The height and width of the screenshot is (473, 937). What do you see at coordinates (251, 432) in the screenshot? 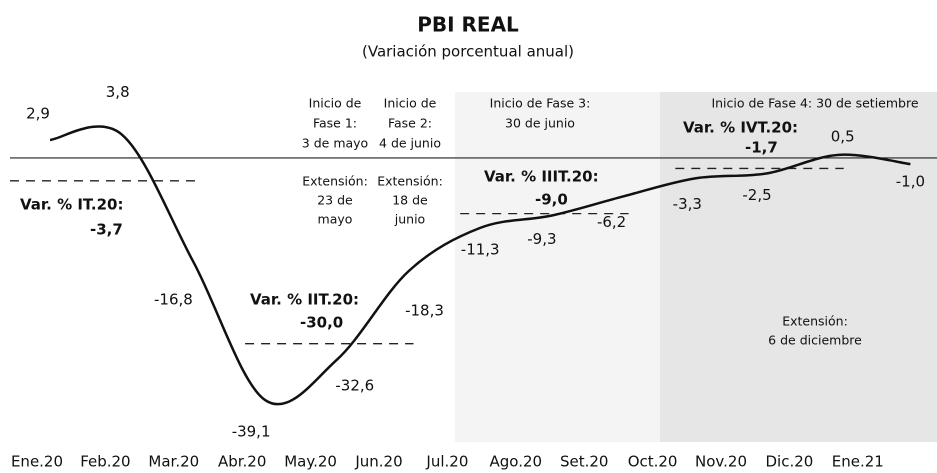
I see `data-label: -39,1` at bounding box center [251, 432].